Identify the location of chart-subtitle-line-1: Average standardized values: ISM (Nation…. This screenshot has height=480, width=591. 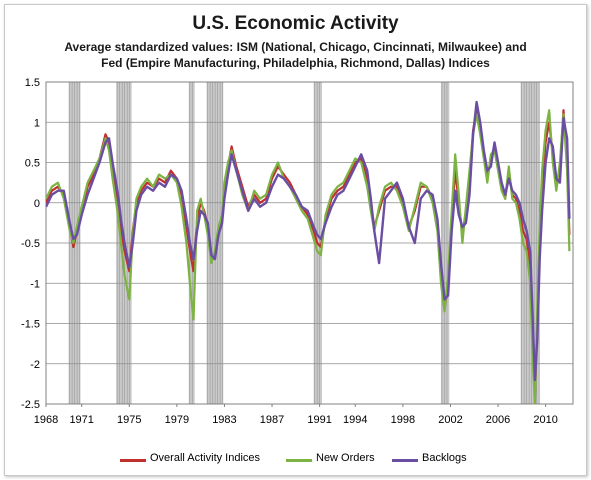
(295, 47).